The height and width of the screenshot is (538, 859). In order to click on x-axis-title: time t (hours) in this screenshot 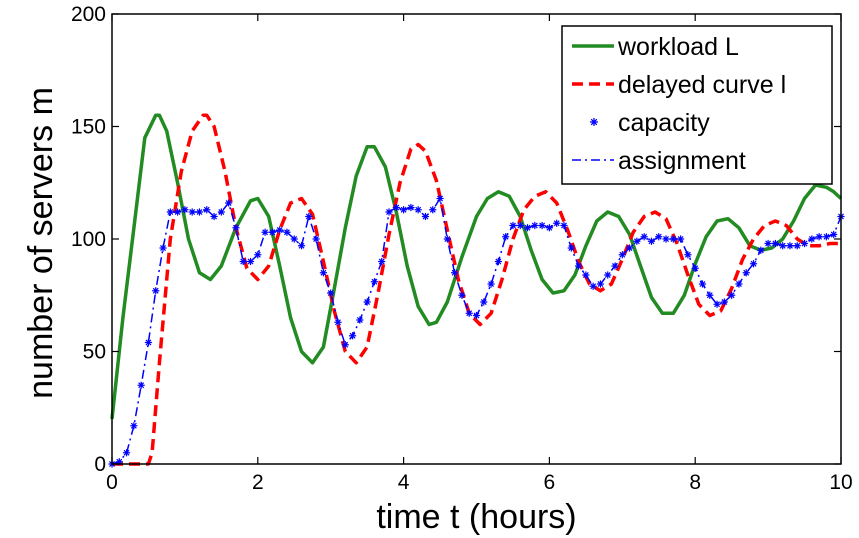, I will do `click(476, 517)`.